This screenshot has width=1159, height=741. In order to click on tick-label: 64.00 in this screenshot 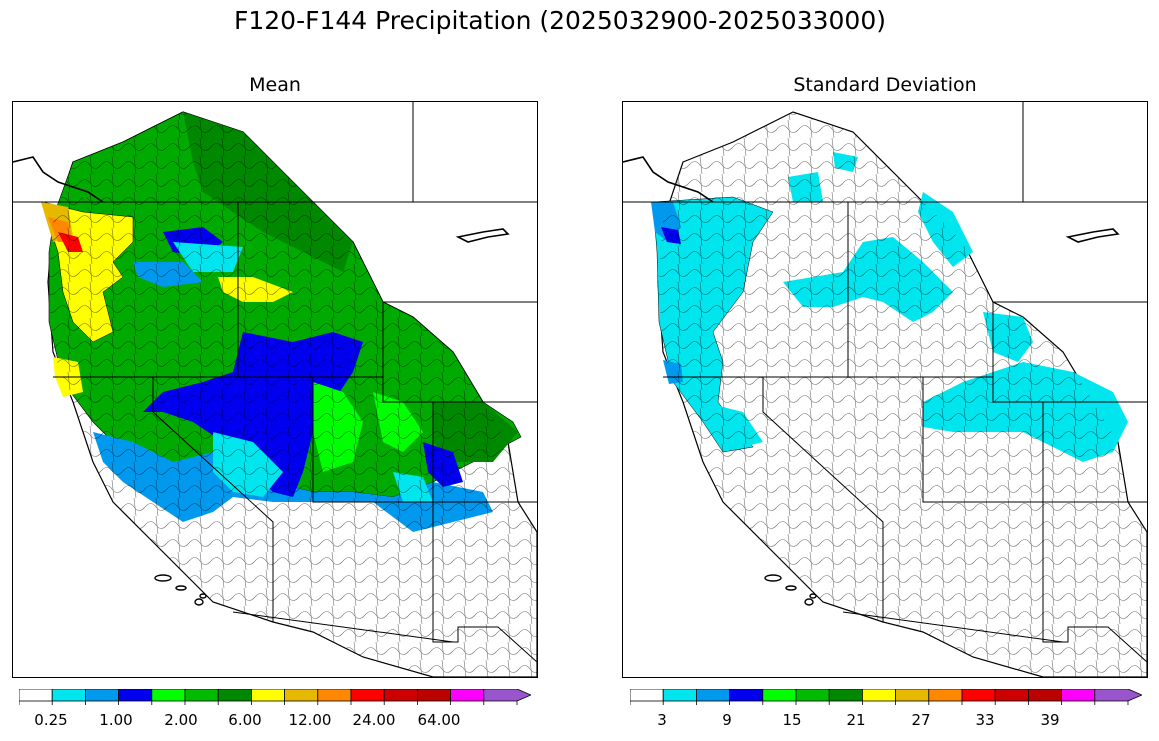, I will do `click(439, 720)`.